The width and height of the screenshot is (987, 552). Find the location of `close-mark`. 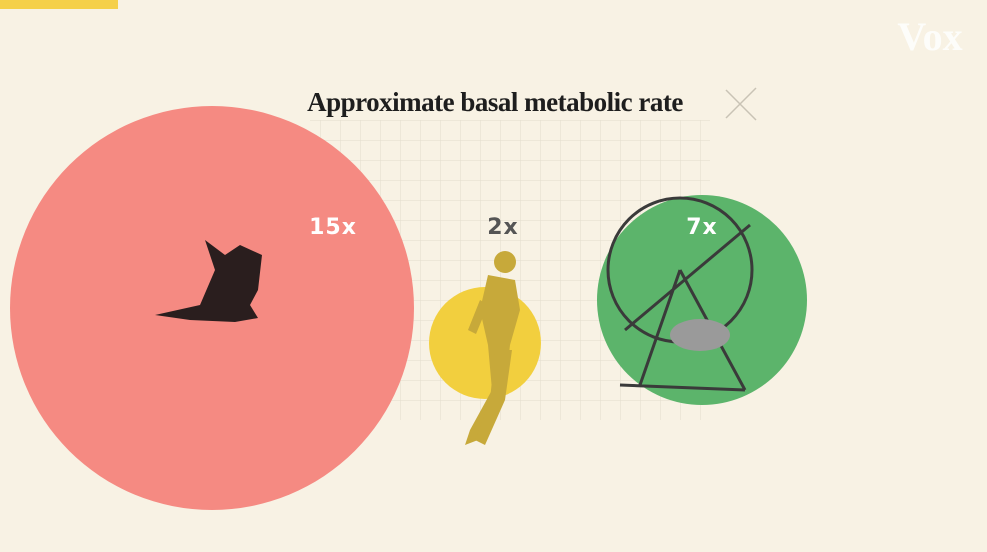

close-mark is located at coordinates (741, 104).